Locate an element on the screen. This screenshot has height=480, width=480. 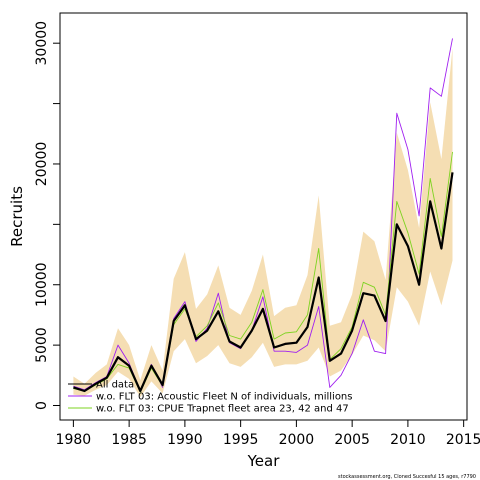
legend-entry: All data is located at coordinates (115, 385).